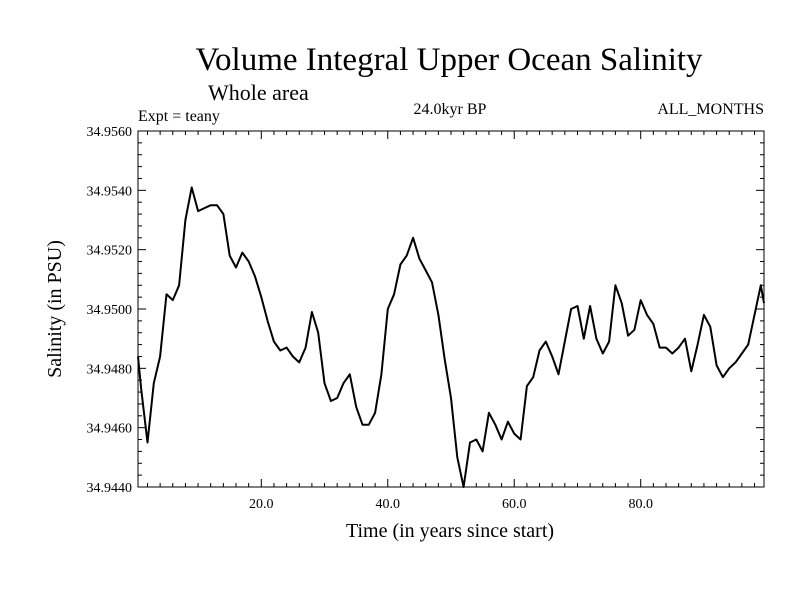 This screenshot has height=600, width=800. What do you see at coordinates (110, 251) in the screenshot?
I see `y-tick-label: 34.9520` at bounding box center [110, 251].